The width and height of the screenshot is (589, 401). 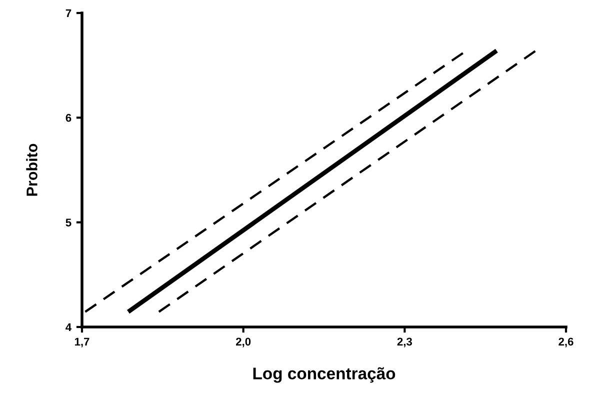 What do you see at coordinates (82, 343) in the screenshot?
I see `x-tick-label: 1,7` at bounding box center [82, 343].